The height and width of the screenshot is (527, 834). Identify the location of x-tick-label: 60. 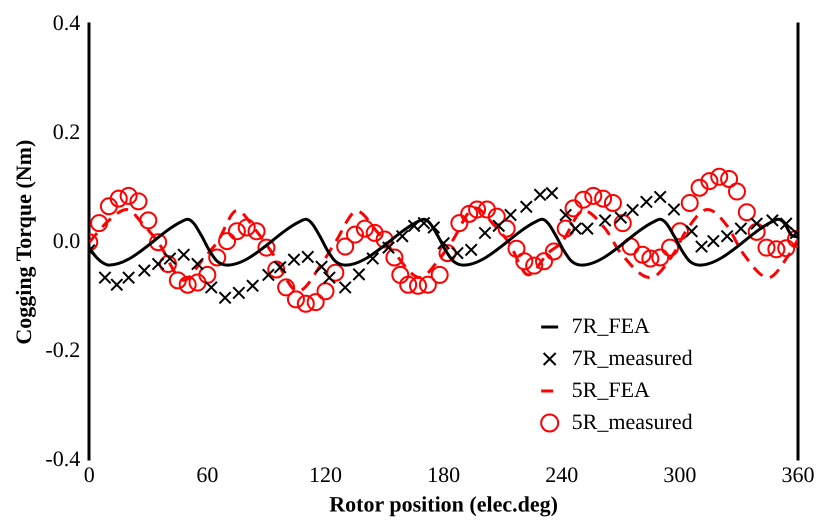
(207, 475).